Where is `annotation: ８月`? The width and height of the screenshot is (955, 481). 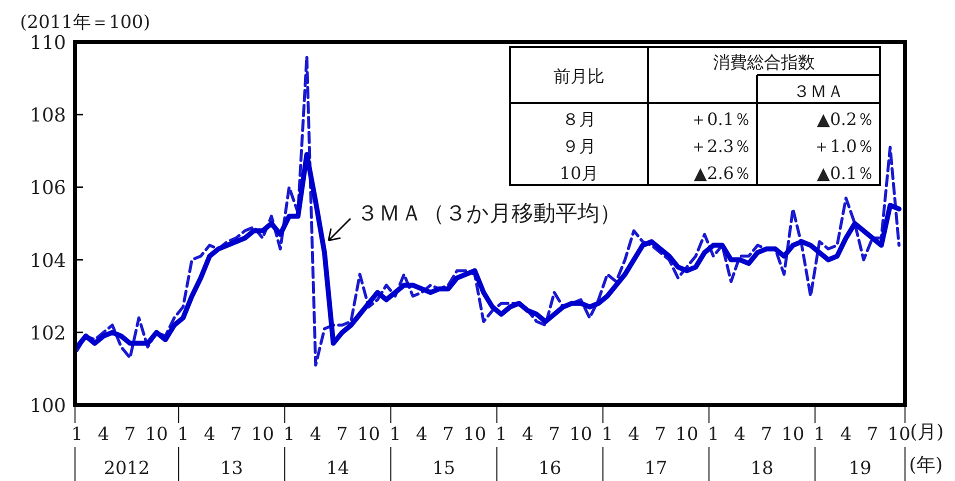 annotation: ８月 is located at coordinates (579, 120).